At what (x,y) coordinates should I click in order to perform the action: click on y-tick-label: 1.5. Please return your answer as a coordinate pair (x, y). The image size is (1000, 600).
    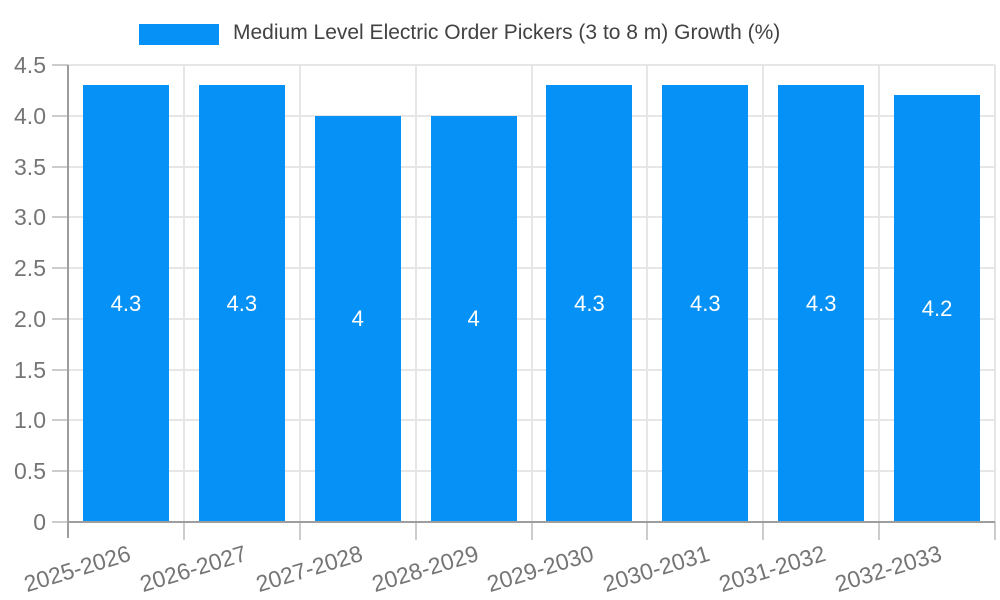
    Looking at the image, I should click on (30, 369).